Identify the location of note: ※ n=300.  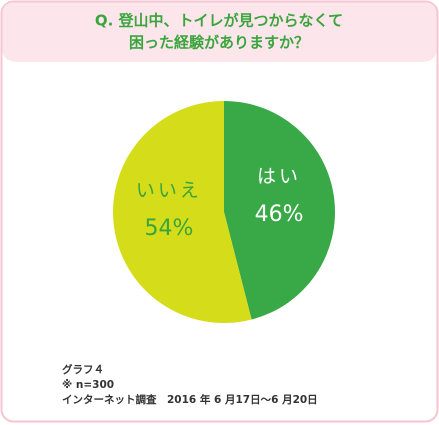
(88, 385).